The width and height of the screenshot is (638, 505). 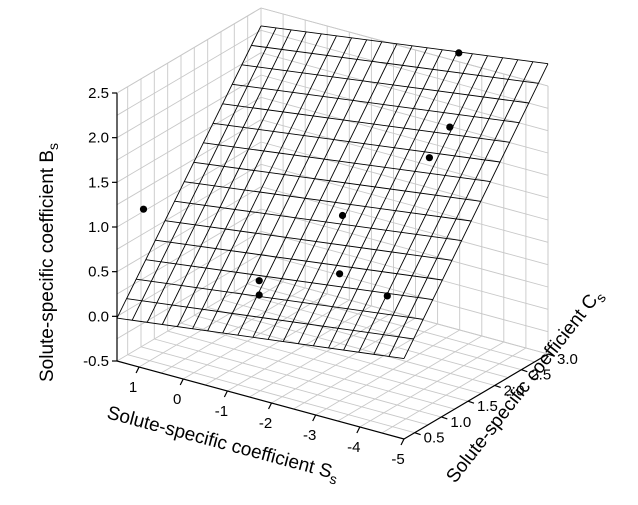 I want to click on z-tick-label: 1.5, so click(x=98, y=182).